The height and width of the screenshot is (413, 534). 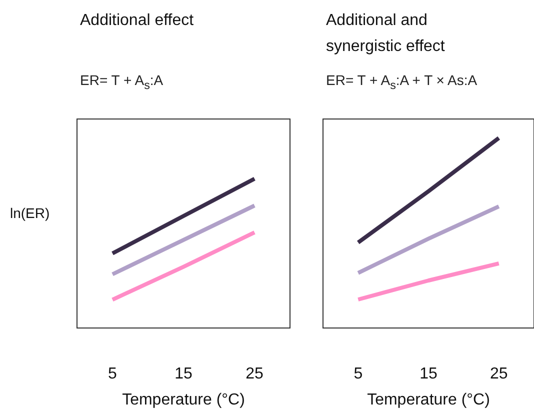 What do you see at coordinates (122, 82) in the screenshot?
I see `chart-subtitle: ER= T + A$_{s}$:A` at bounding box center [122, 82].